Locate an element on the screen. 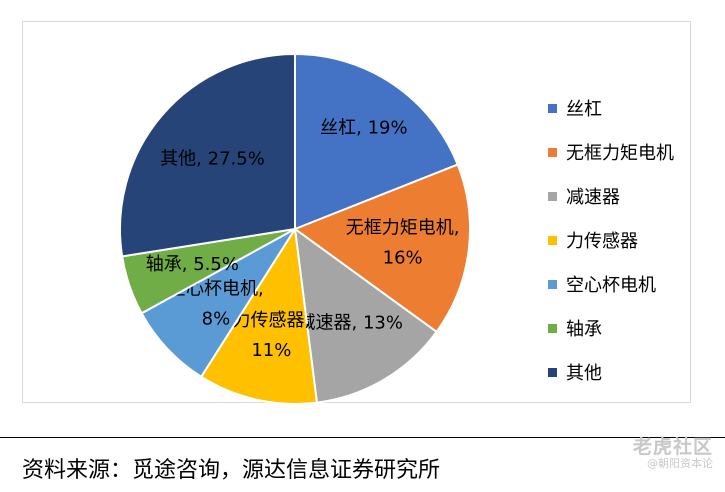  slice-label-1: 丝杠, 19% is located at coordinates (363, 128).